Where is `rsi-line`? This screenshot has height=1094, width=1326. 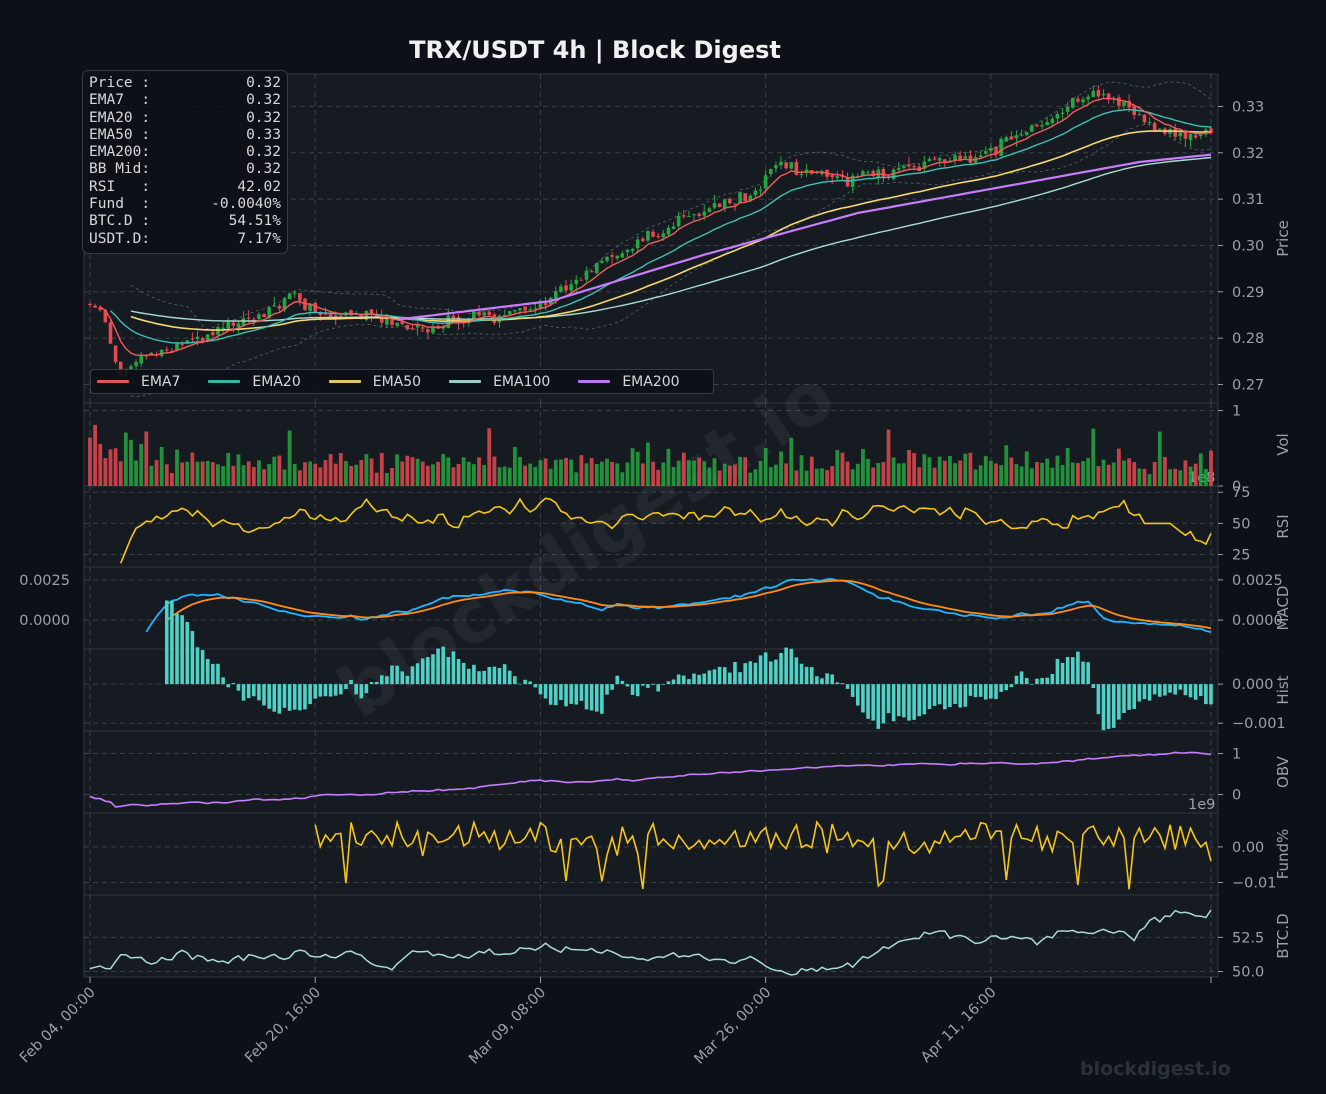 rsi-line is located at coordinates (665, 530).